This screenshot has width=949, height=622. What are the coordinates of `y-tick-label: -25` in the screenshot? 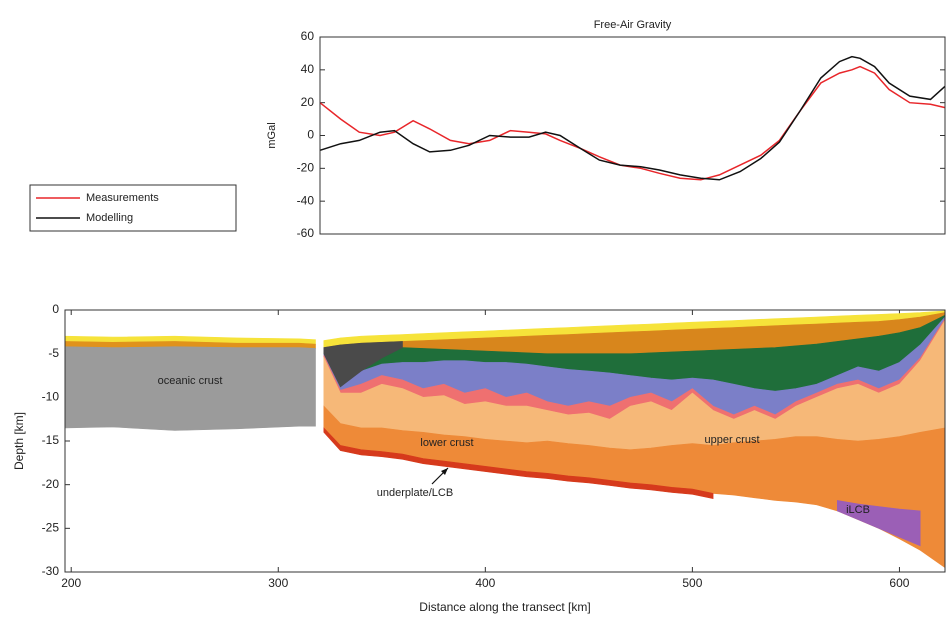 It's located at (51, 528).